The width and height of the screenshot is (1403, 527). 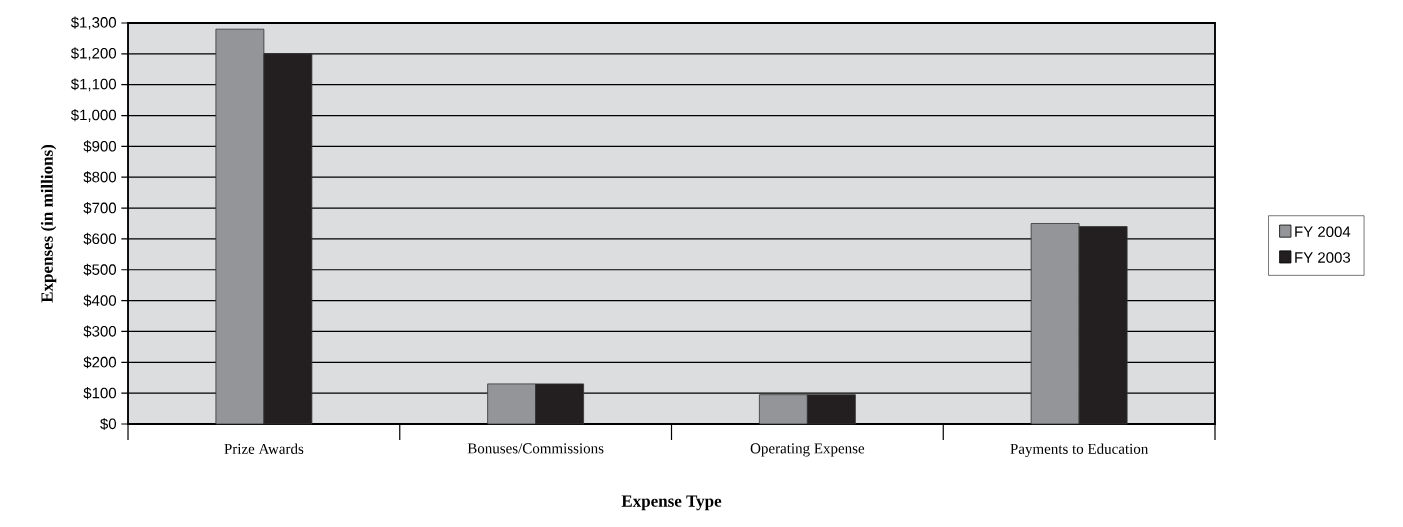 I want to click on x-tick-label: Operating Expense, so click(x=807, y=450).